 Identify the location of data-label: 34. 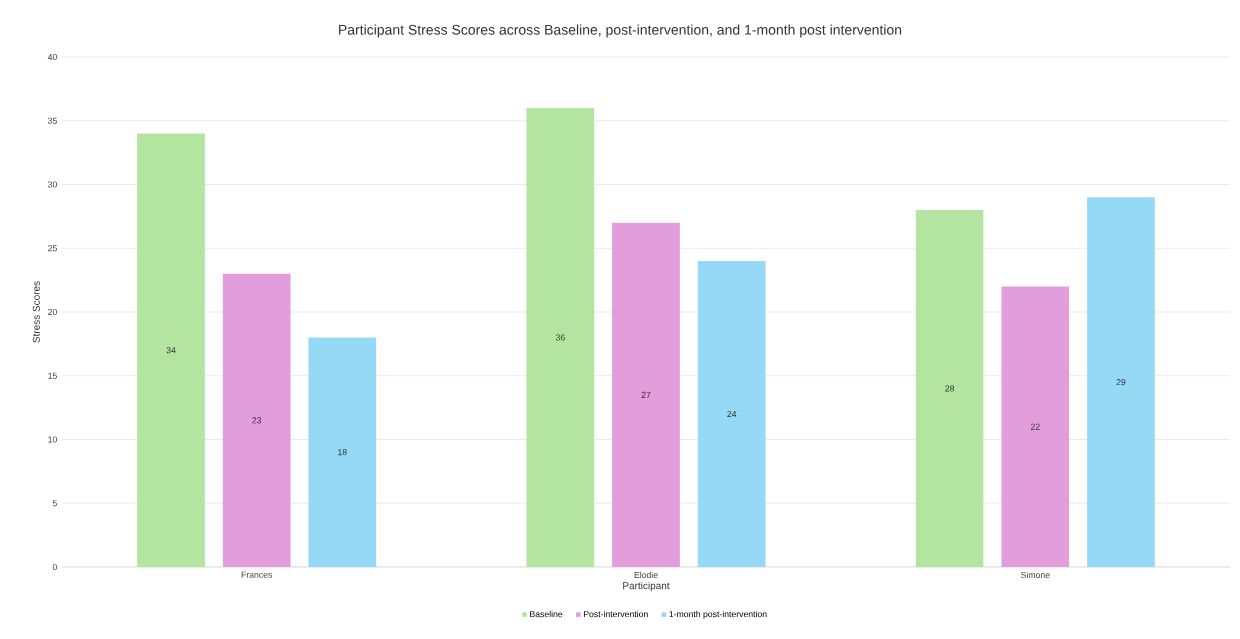
(171, 350).